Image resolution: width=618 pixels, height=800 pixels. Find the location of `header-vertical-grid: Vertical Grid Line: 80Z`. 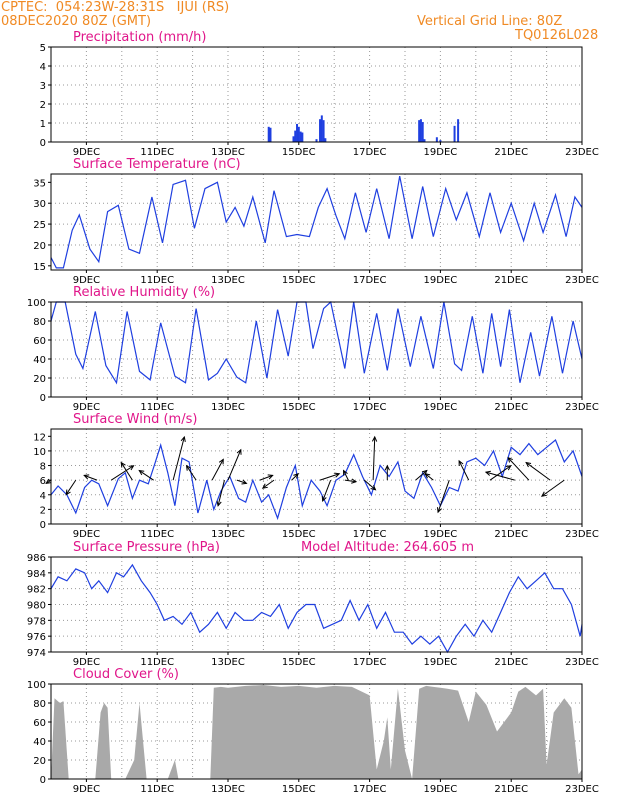

header-vertical-grid: Vertical Grid Line: 80Z is located at coordinates (490, 21).